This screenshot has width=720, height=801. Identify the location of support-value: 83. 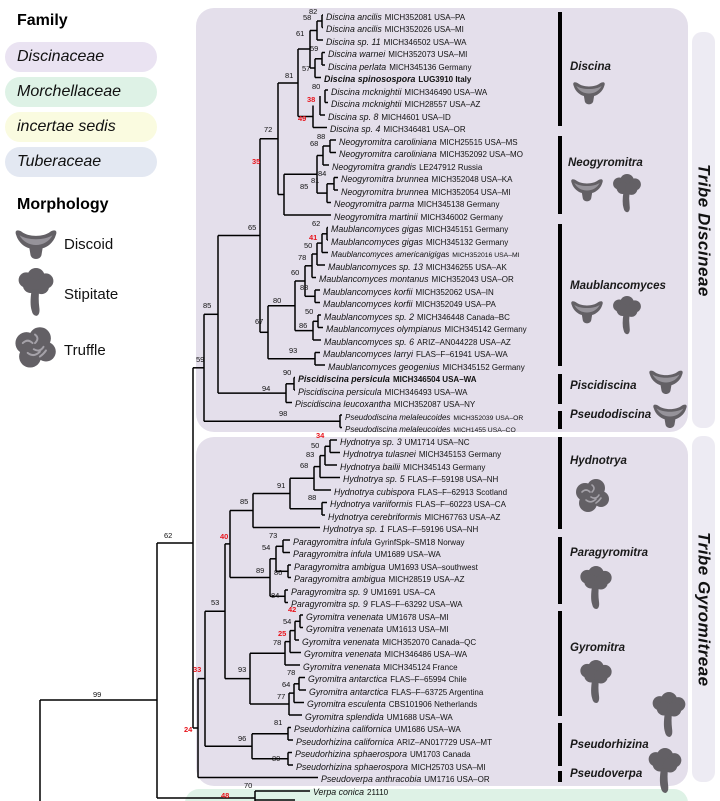
(310, 454).